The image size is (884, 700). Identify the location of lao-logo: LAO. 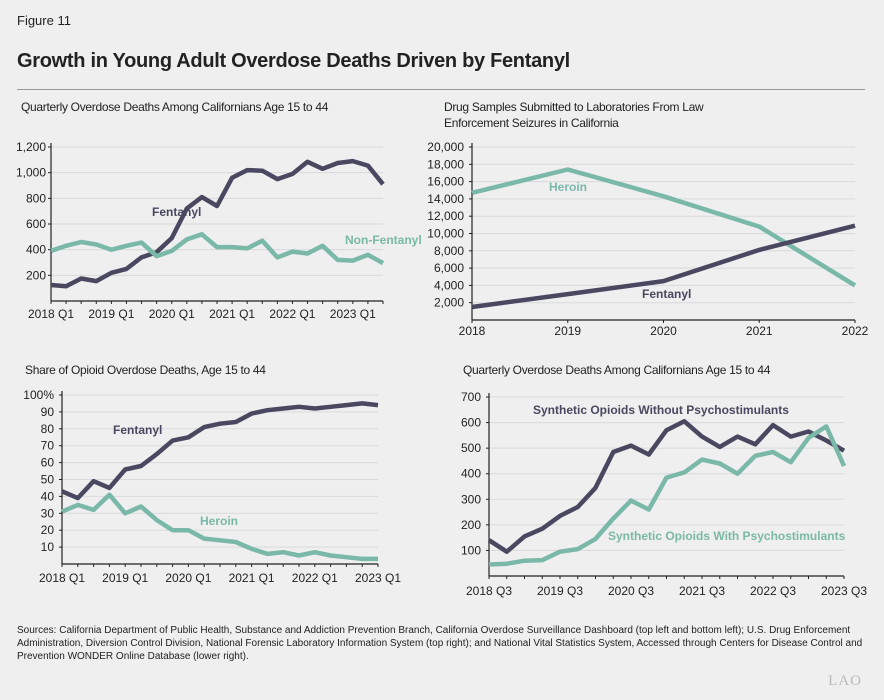
(845, 681).